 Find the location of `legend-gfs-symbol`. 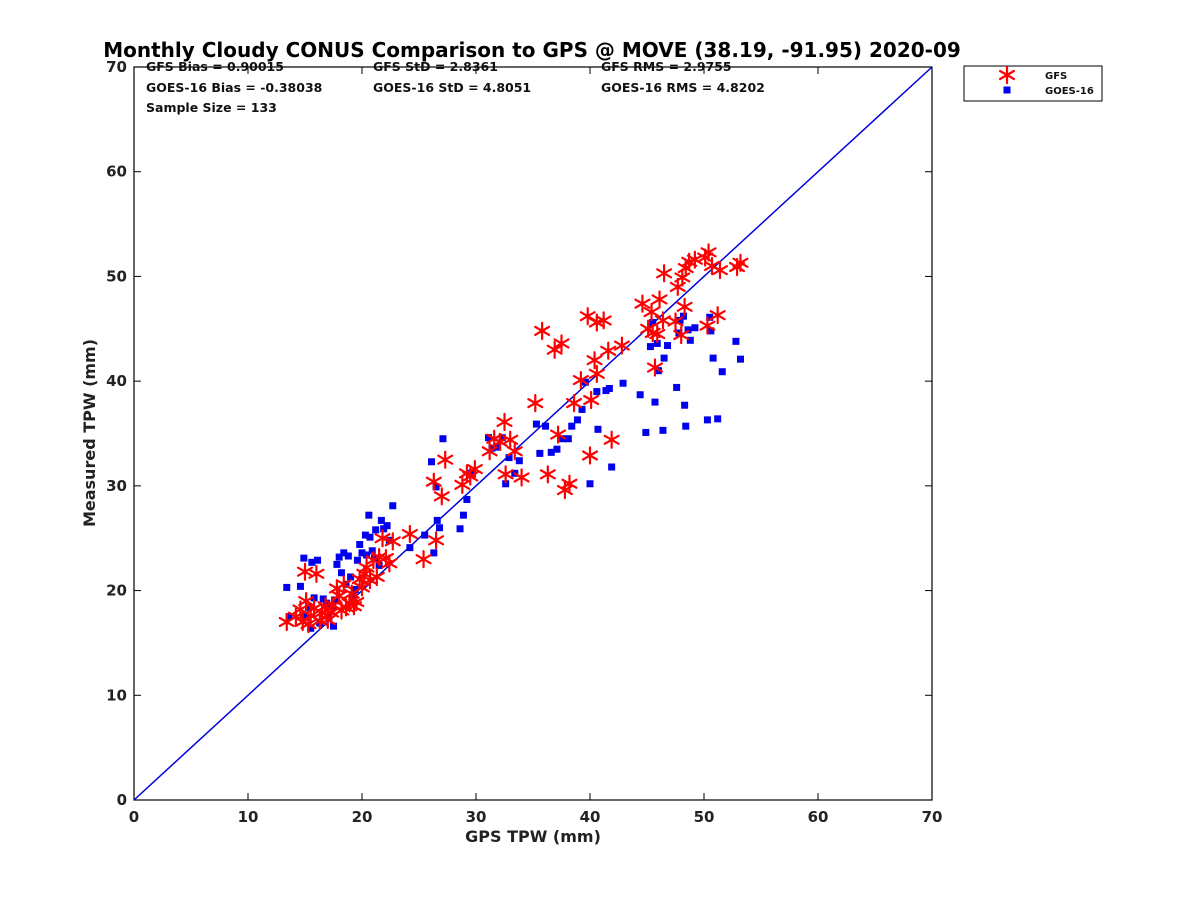

legend-gfs-symbol is located at coordinates (1007, 75).